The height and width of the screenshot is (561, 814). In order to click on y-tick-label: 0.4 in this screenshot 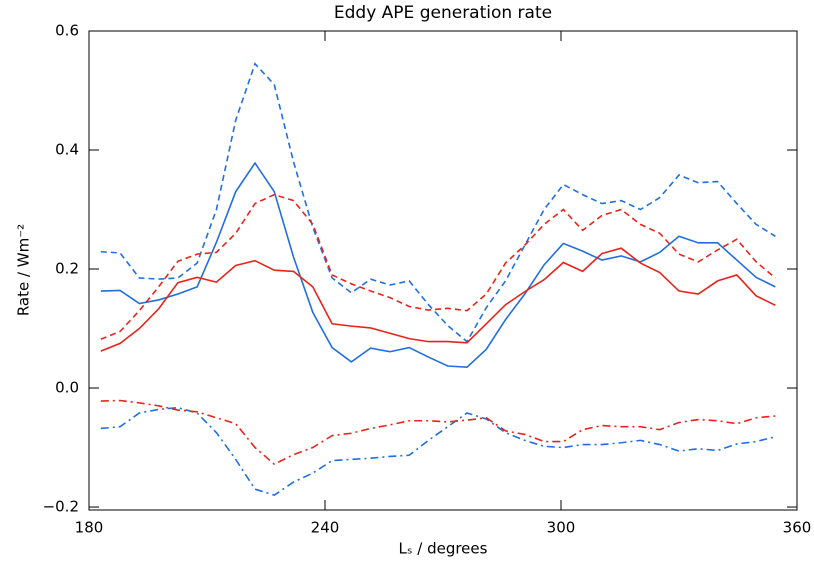, I will do `click(67, 150)`.